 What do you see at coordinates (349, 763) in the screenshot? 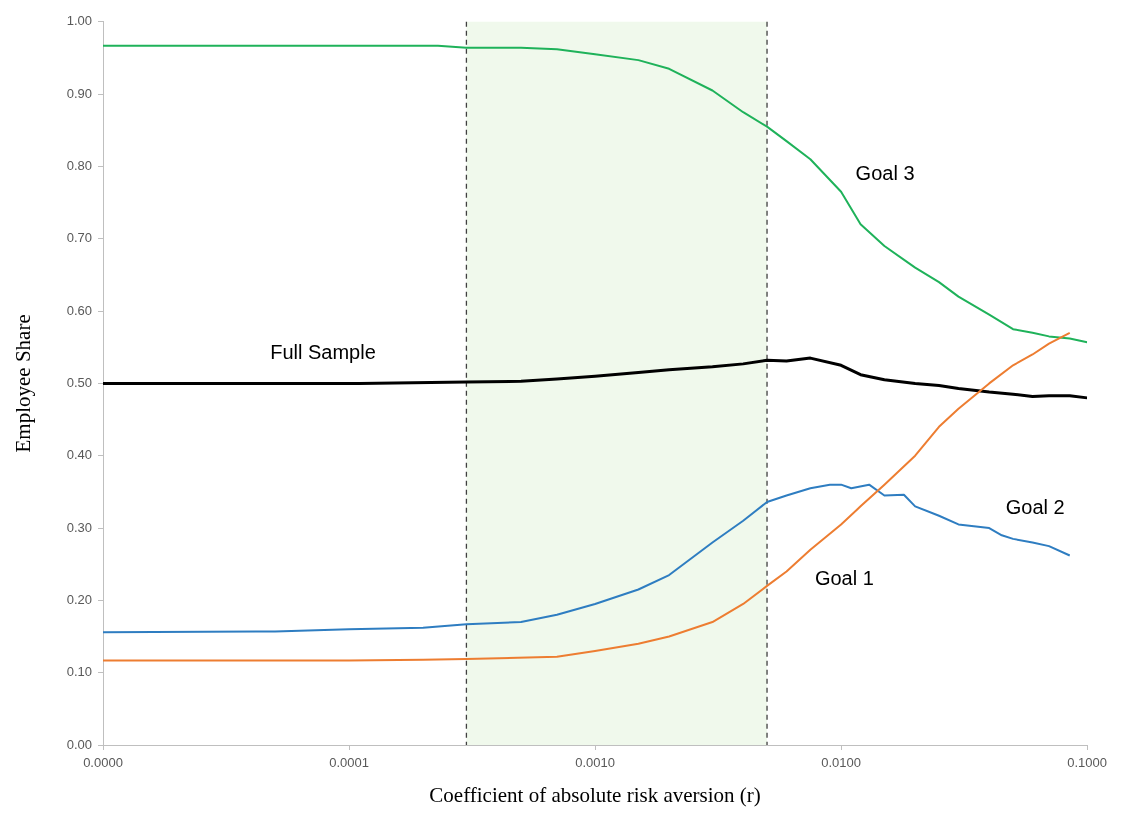
I see `x-tick-label: 0.0001` at bounding box center [349, 763].